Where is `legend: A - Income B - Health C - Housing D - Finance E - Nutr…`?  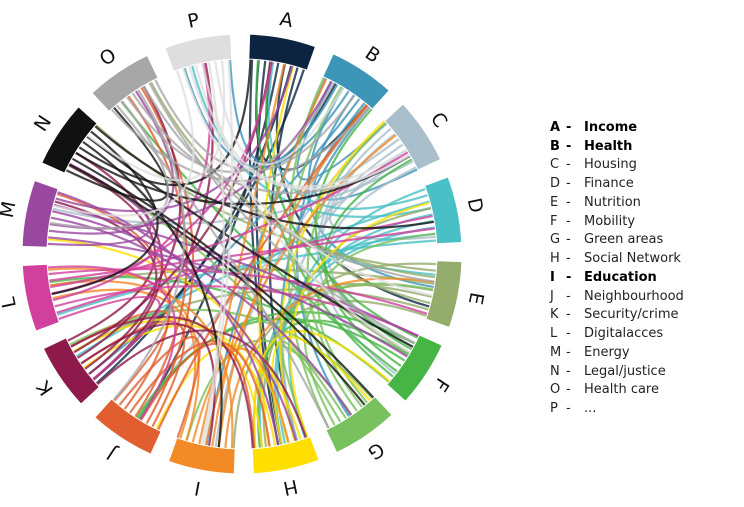 legend: A - Income B - Health C - Housing D - Finance E - Nutr… is located at coordinates (617, 268).